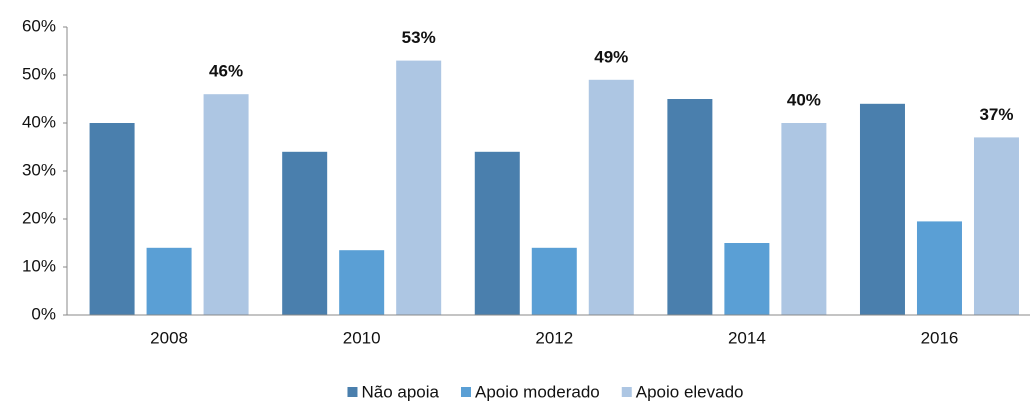 The height and width of the screenshot is (404, 1031). I want to click on x-tick-label: 2016, so click(940, 337).